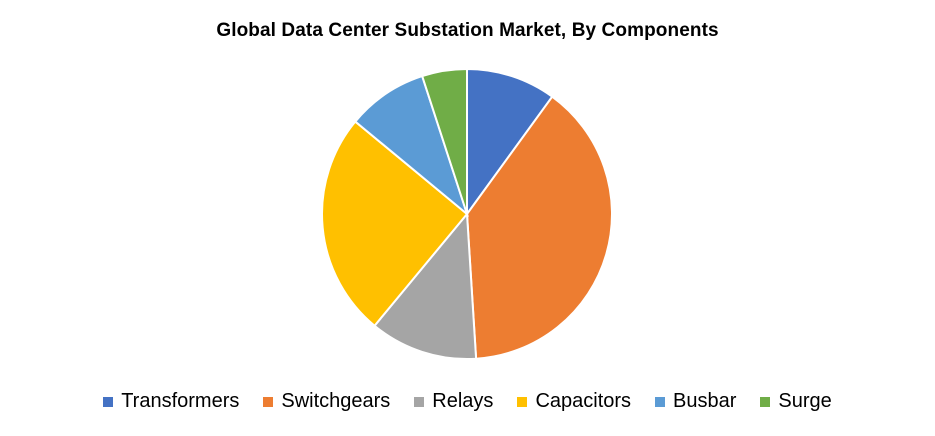 The image size is (935, 436). I want to click on legend-item-transformers: Transformers, so click(171, 401).